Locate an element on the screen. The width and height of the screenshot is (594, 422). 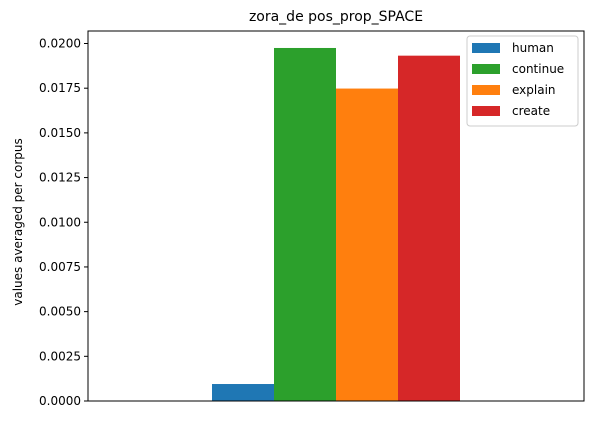
legend-swatch-continue is located at coordinates (486, 69).